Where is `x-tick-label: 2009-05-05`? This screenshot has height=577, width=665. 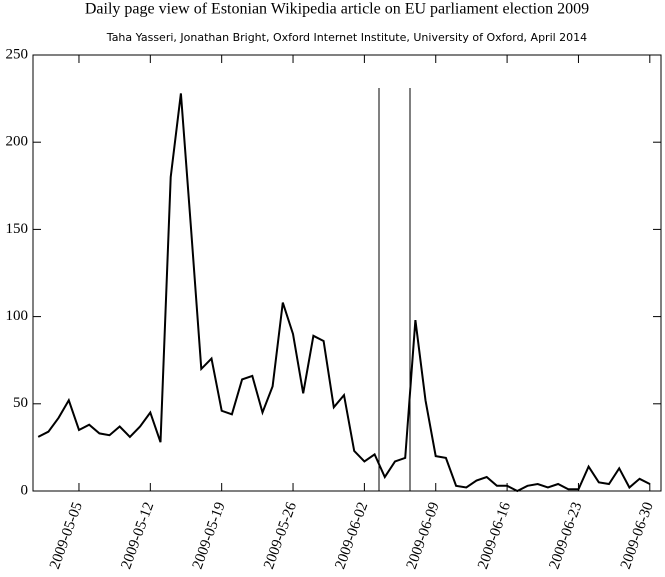 x-tick-label: 2009-05-05 is located at coordinates (66, 535).